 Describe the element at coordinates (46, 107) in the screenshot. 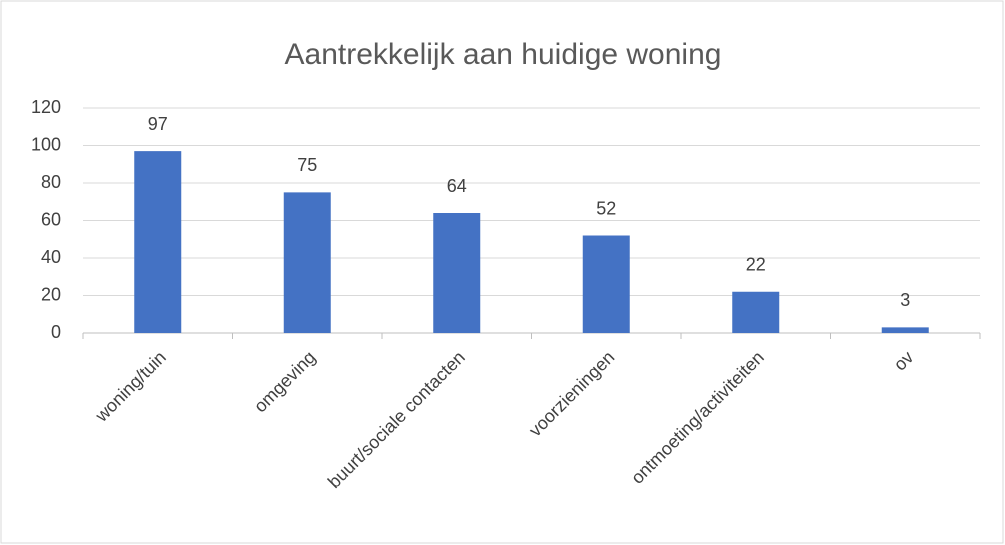

I see `y-tick-label: 120` at that location.